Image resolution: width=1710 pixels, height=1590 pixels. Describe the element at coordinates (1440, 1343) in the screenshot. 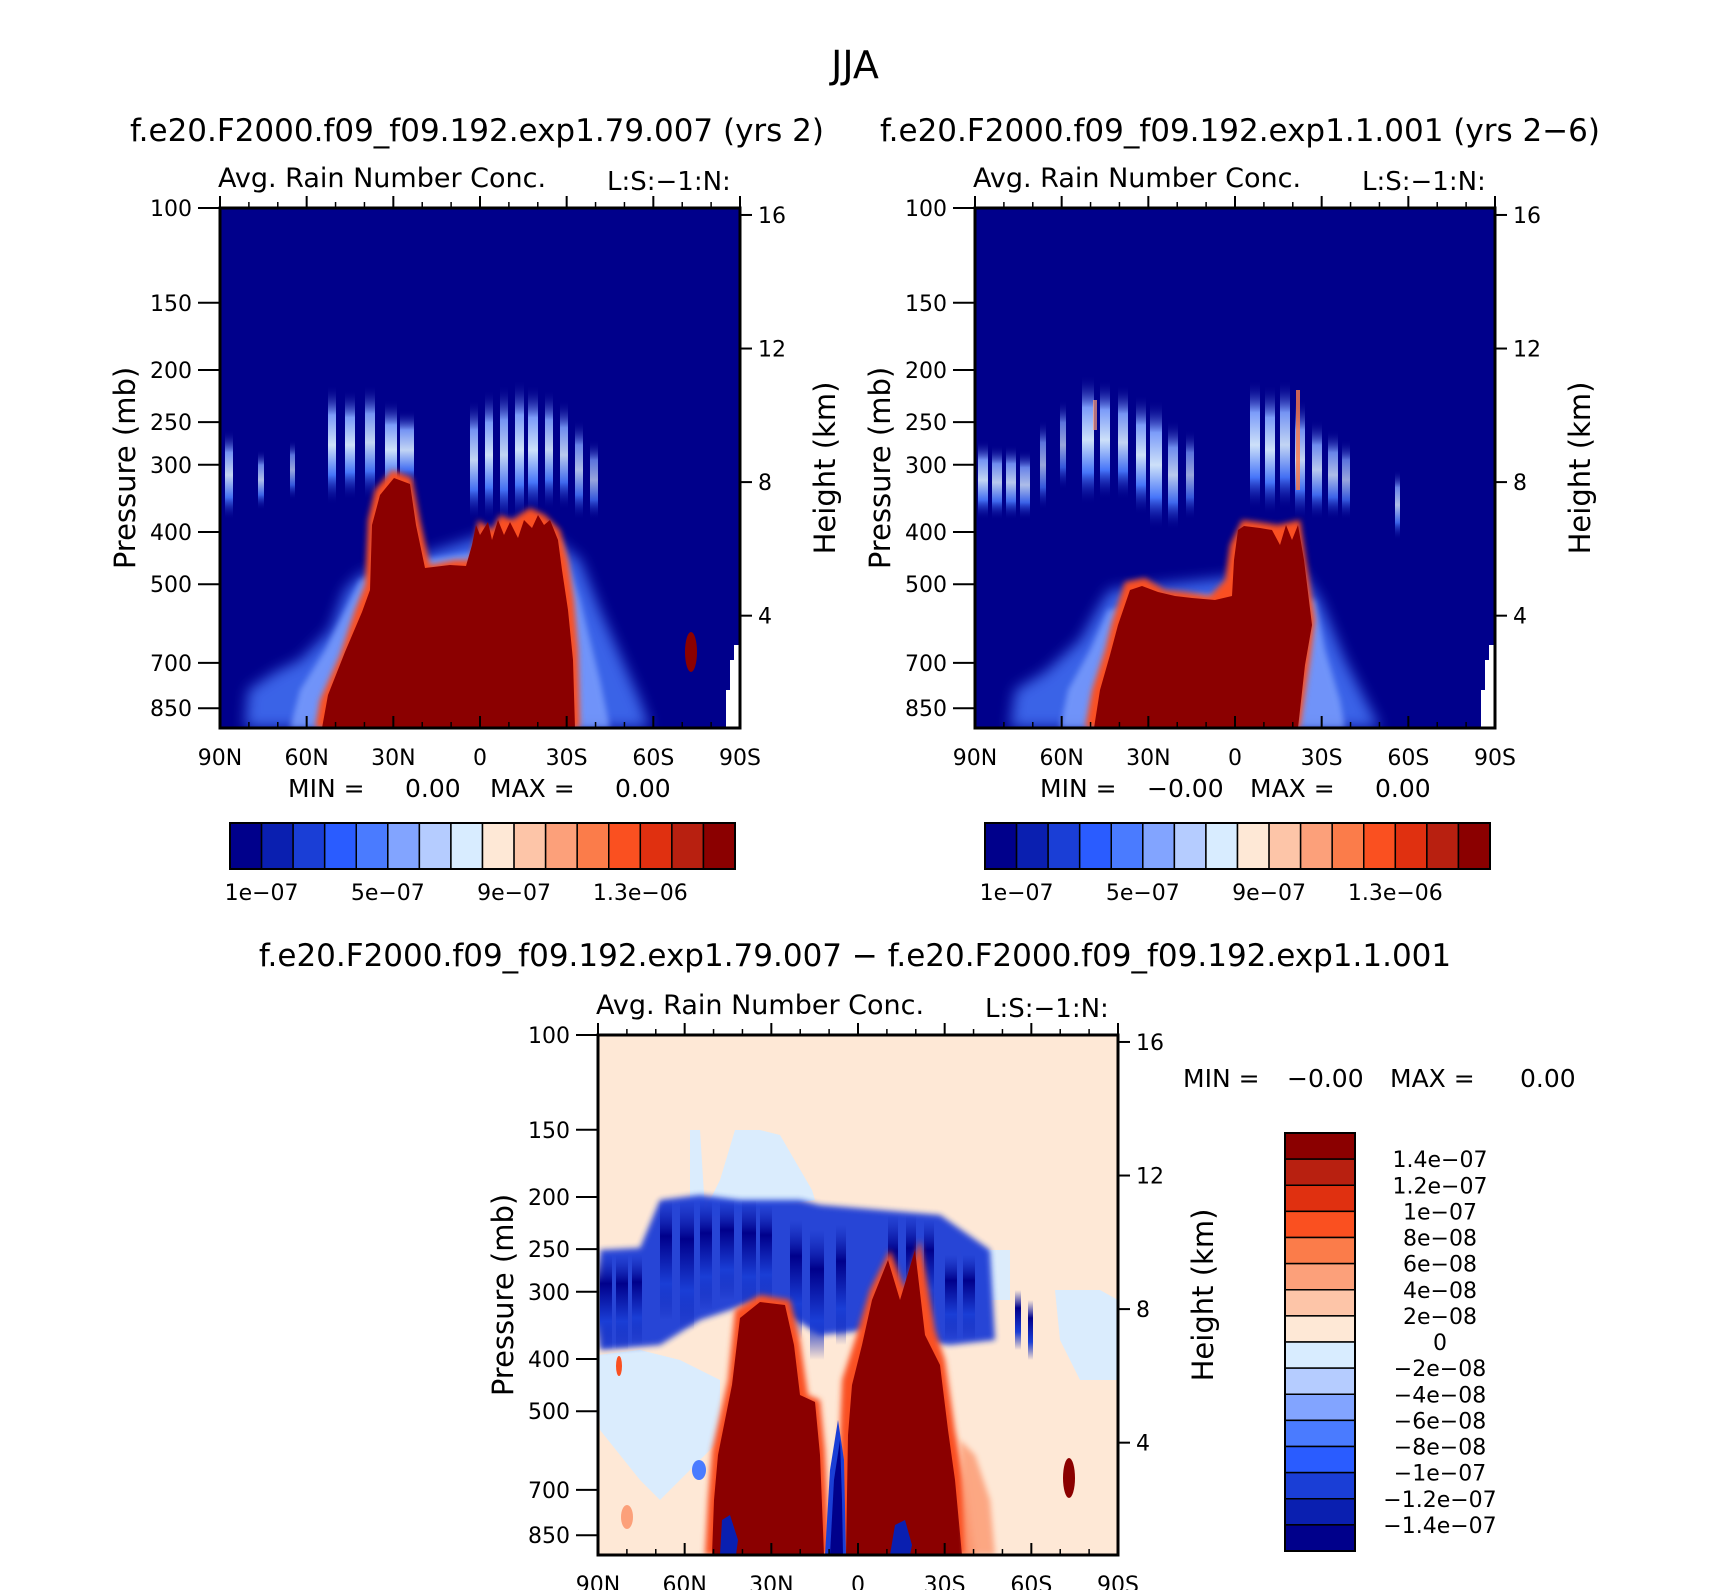

I see `colorbar-label: 0` at that location.